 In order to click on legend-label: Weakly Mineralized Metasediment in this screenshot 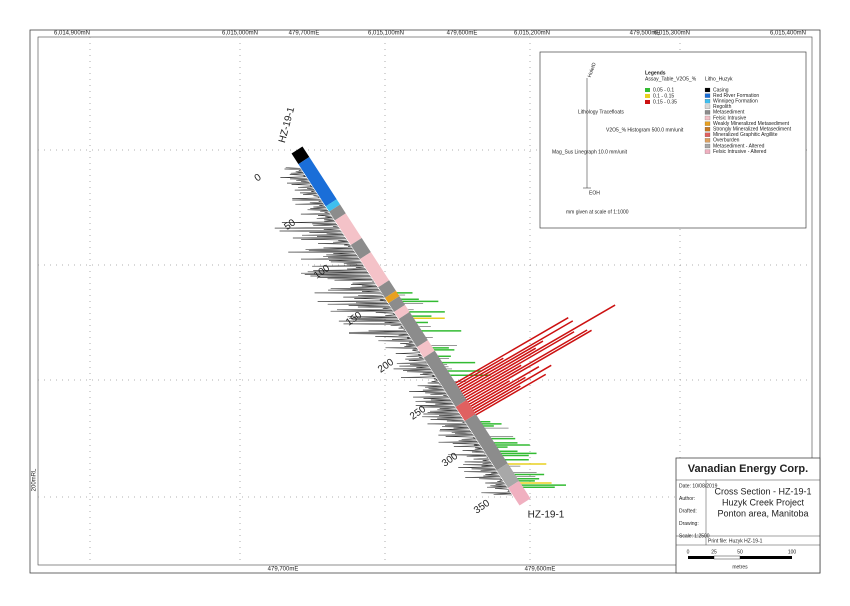, I will do `click(751, 124)`.